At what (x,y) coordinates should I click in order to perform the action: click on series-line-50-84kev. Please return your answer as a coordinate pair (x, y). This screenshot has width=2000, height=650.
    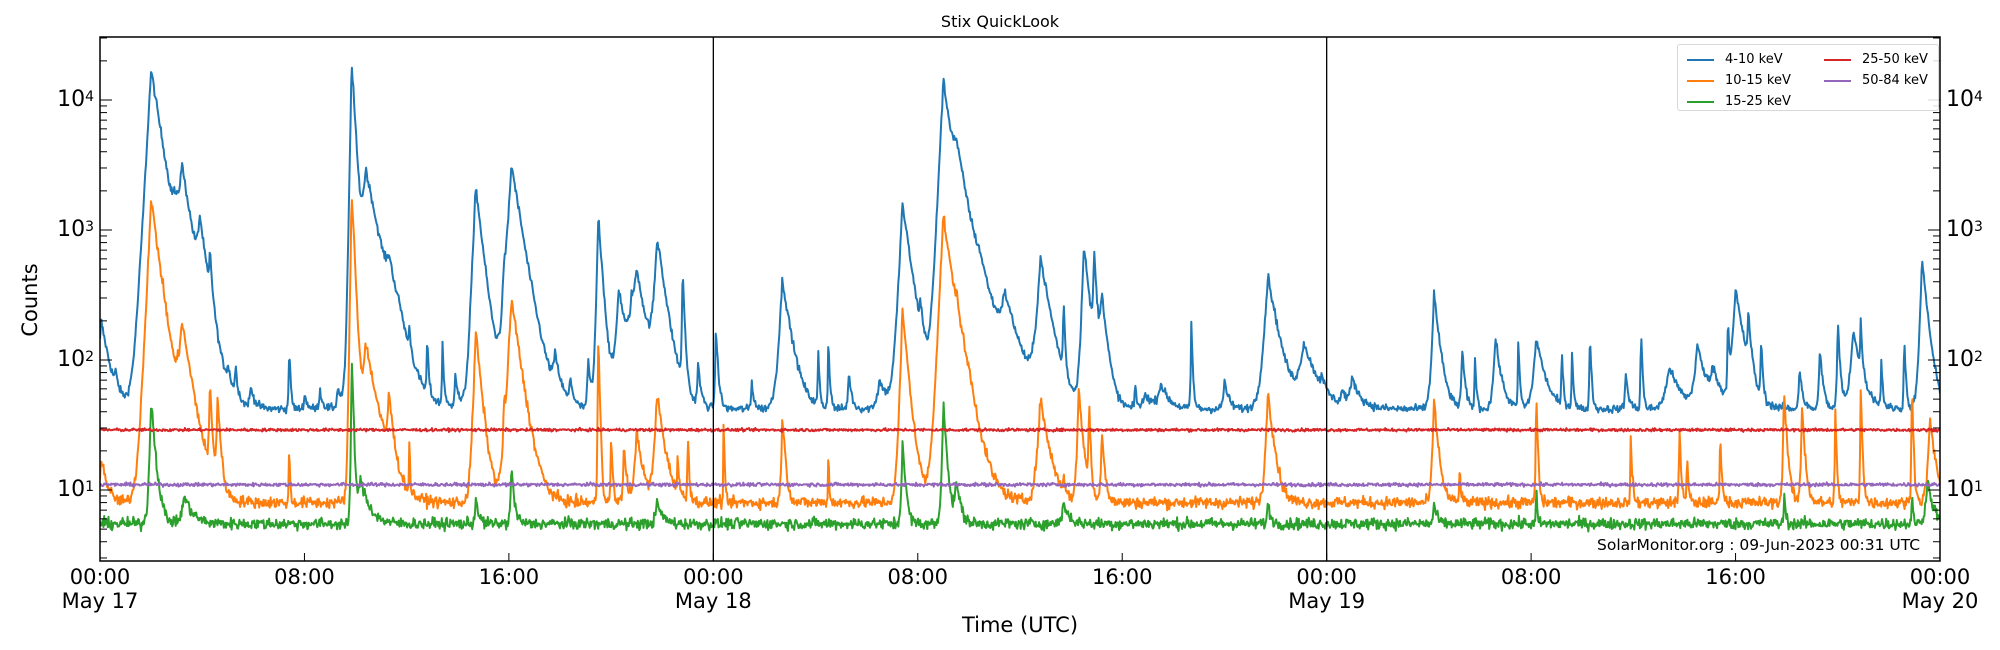
    Looking at the image, I should click on (1020, 484).